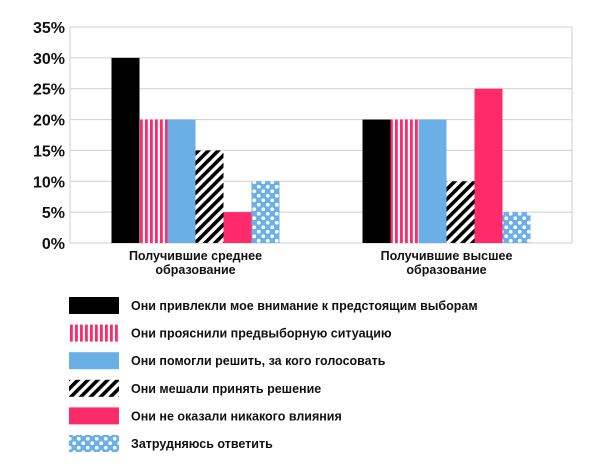 The height and width of the screenshot is (471, 600). What do you see at coordinates (236, 416) in the screenshot?
I see `legend-label: Они не оказали никакого влияния` at bounding box center [236, 416].